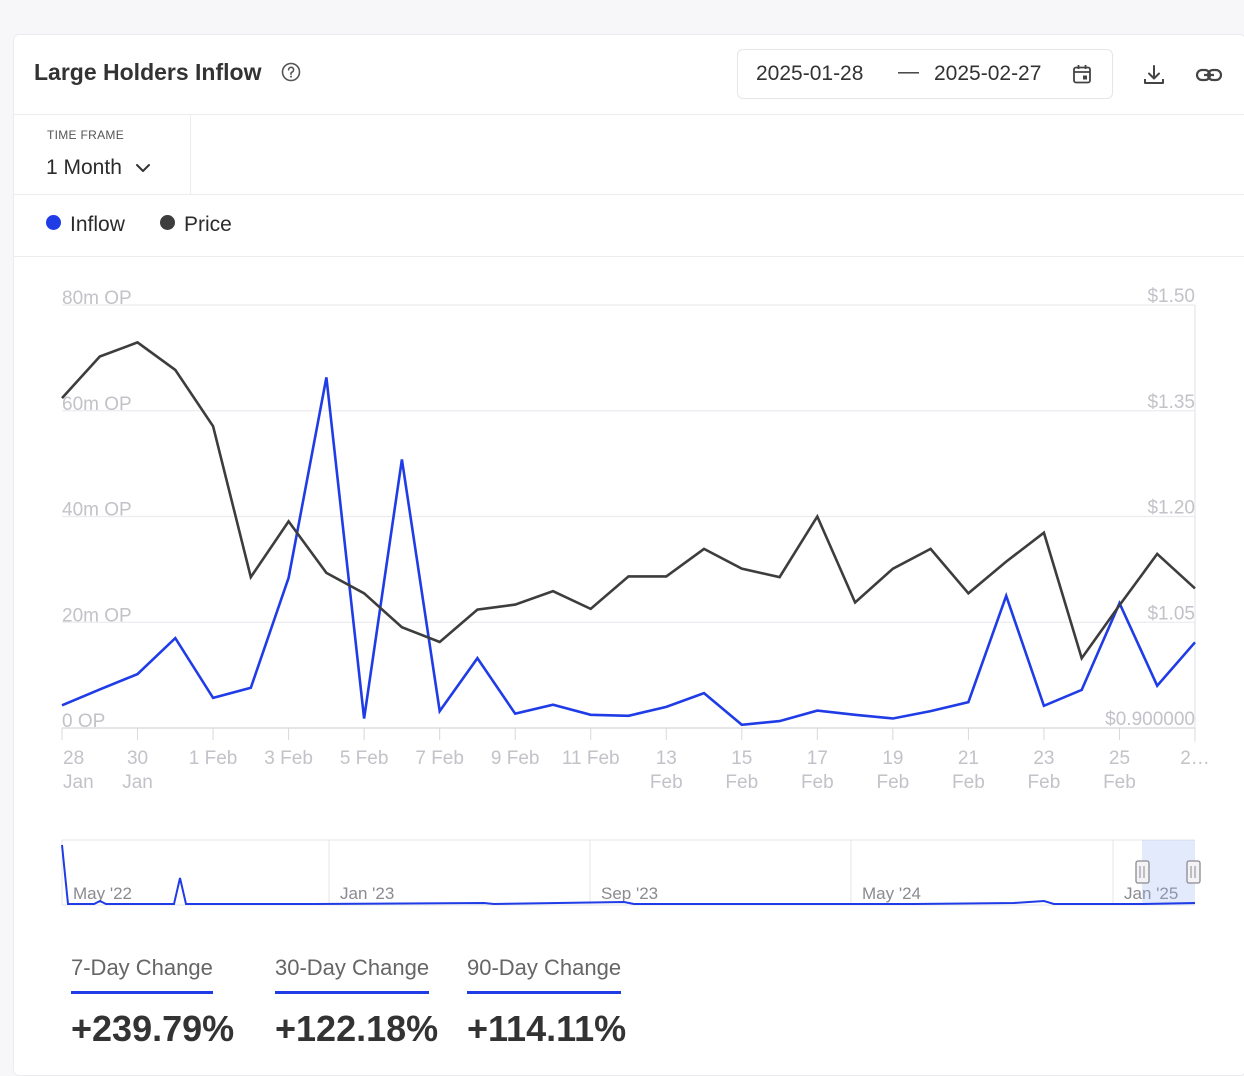  I want to click on x-tick-label: 21, so click(968, 758).